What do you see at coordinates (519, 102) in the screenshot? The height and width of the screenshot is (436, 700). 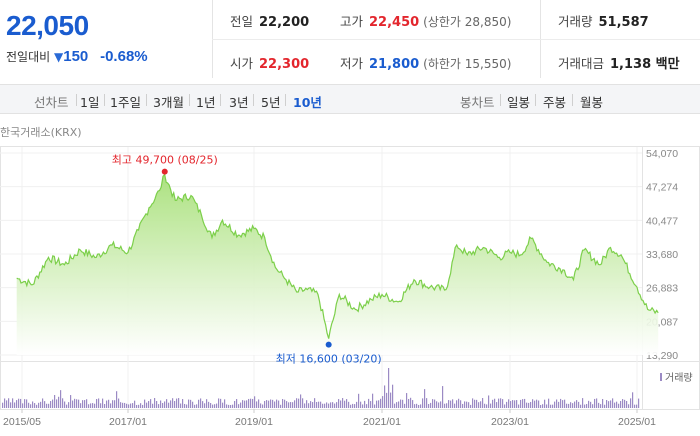 I see `candle-daily: 일봉` at bounding box center [519, 102].